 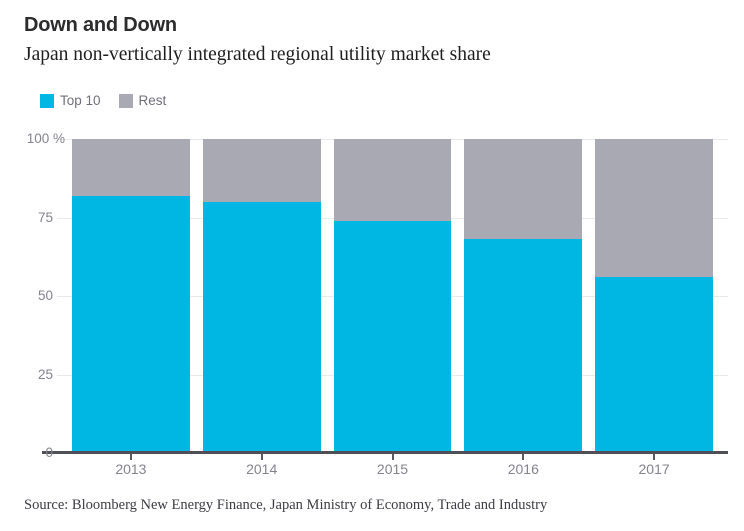 What do you see at coordinates (392, 457) in the screenshot?
I see `x-axis-tick-2015` at bounding box center [392, 457].